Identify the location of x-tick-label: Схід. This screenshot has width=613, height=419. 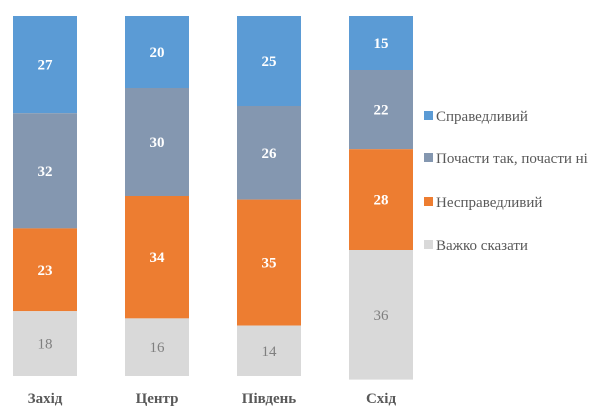
(381, 399).